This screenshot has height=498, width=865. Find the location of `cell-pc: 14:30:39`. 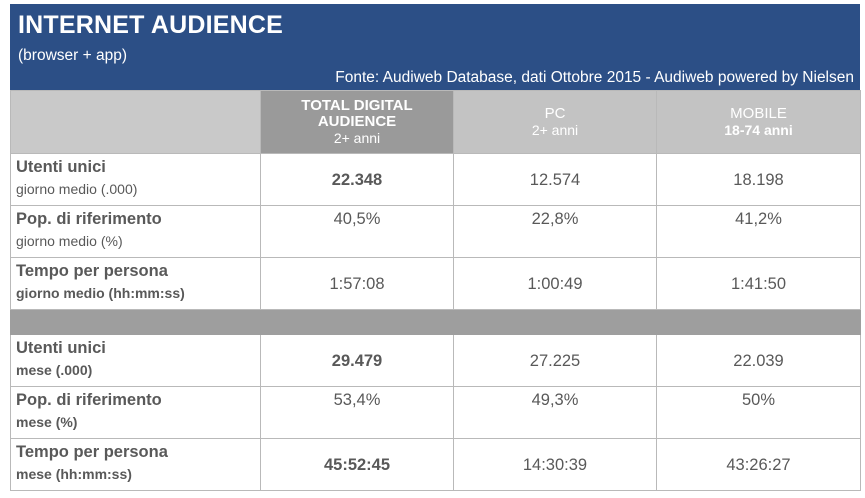

cell-pc: 14:30:39 is located at coordinates (555, 464).